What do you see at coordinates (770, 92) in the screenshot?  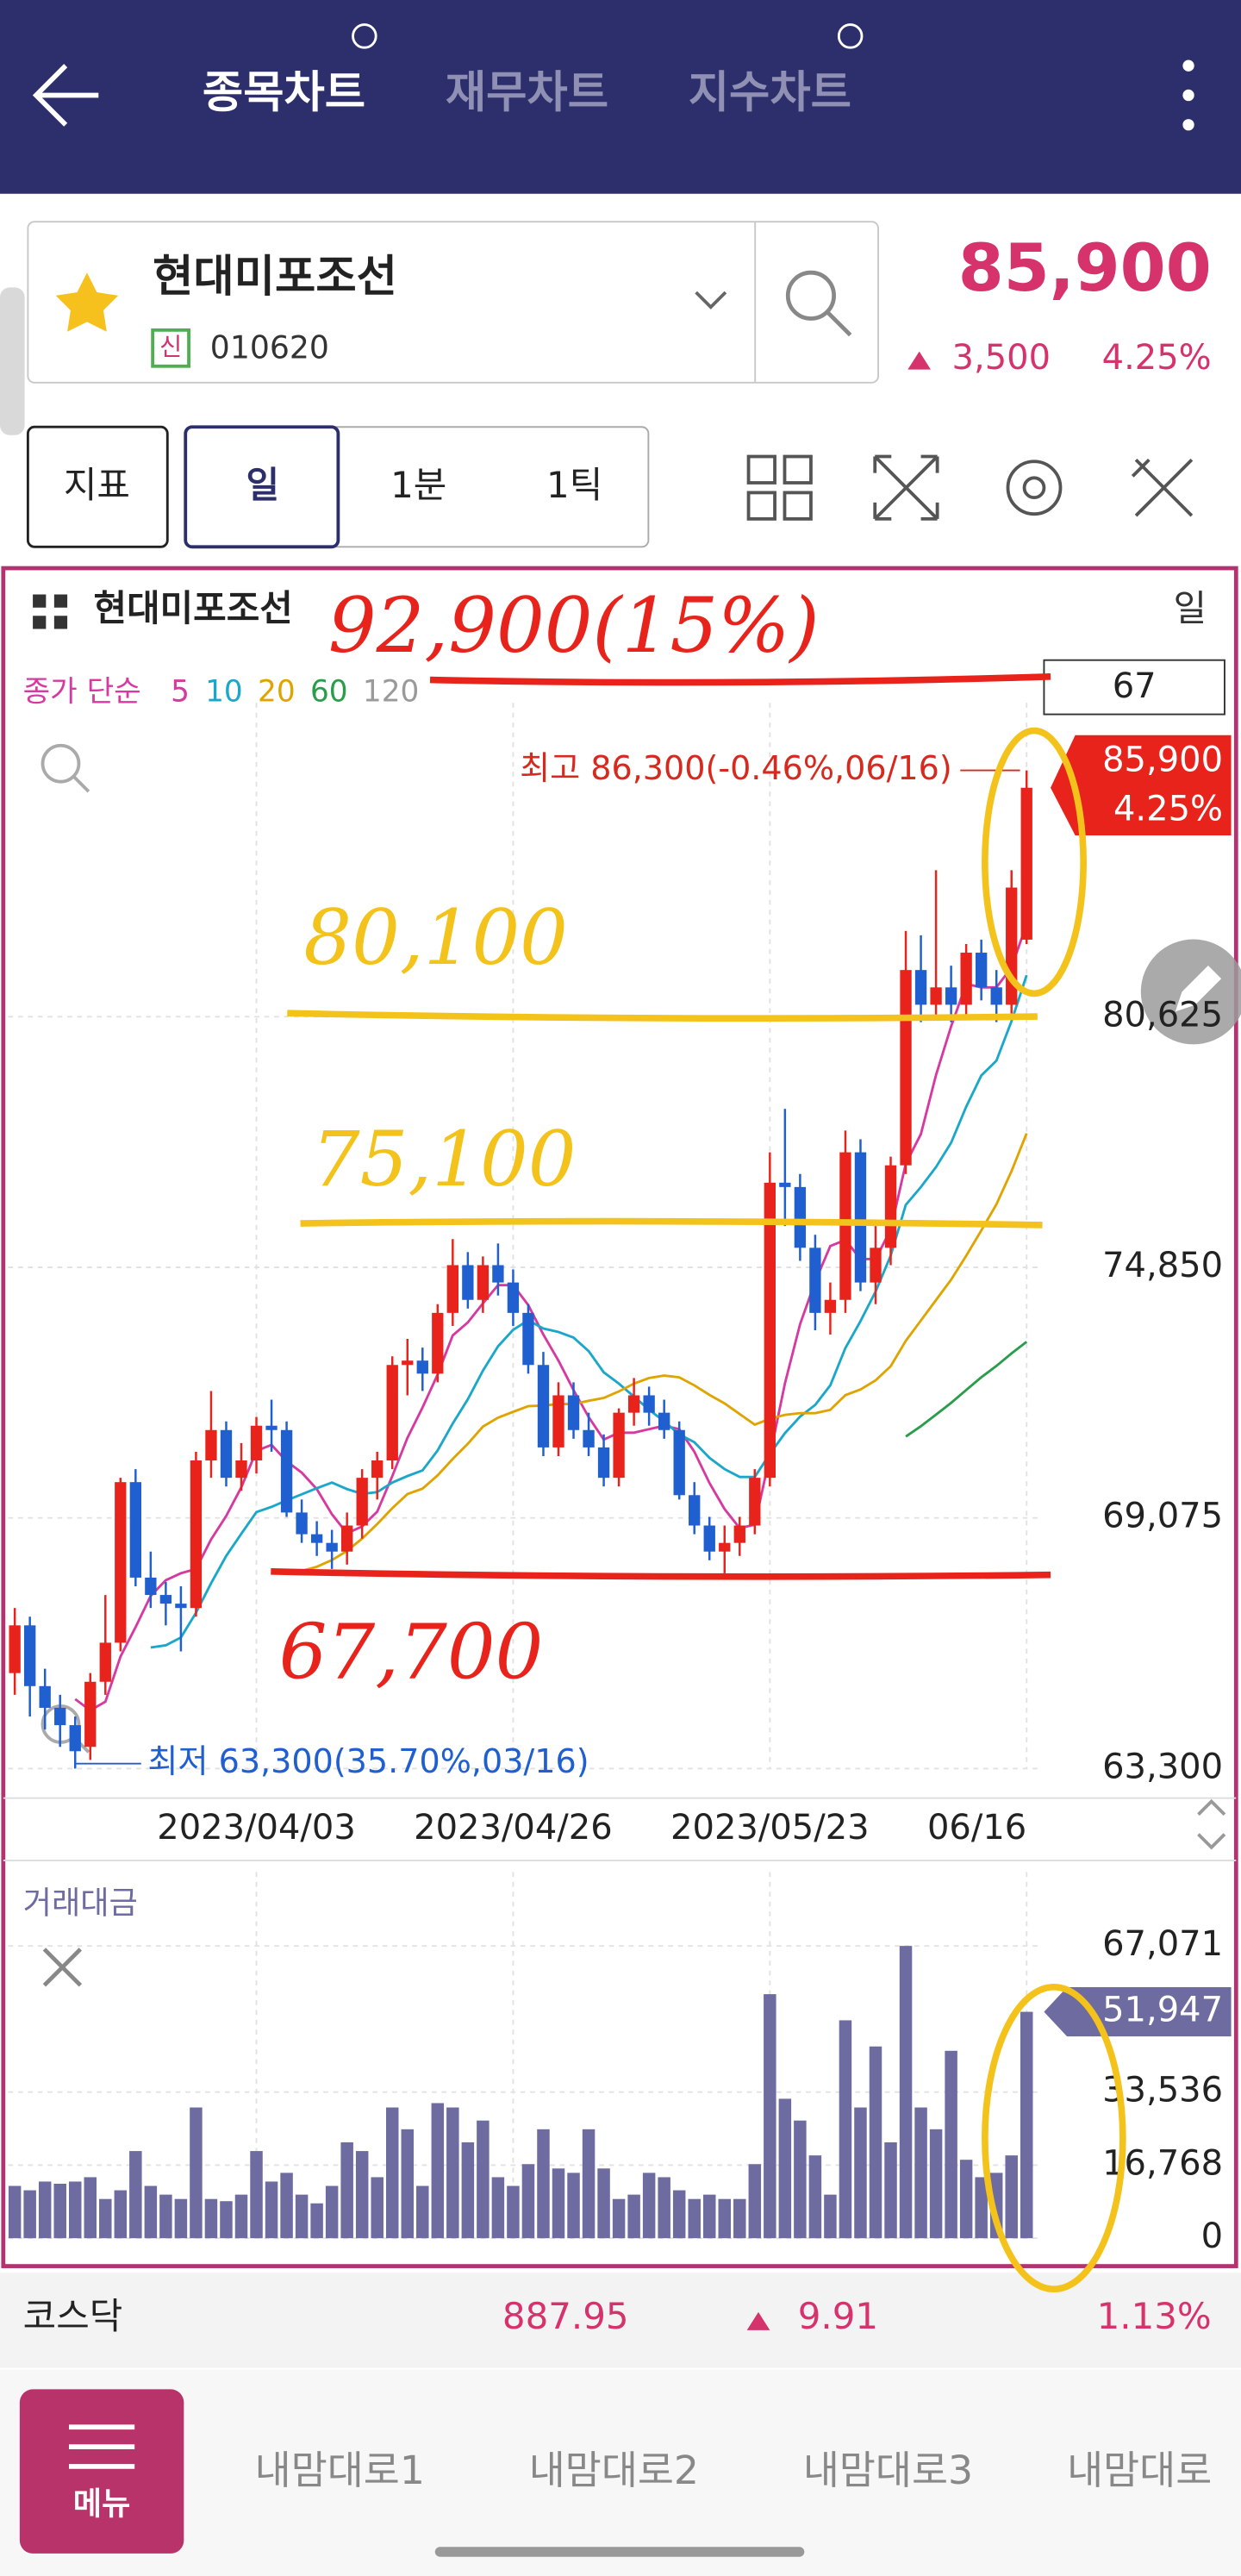 I see `tab: 지수차트` at bounding box center [770, 92].